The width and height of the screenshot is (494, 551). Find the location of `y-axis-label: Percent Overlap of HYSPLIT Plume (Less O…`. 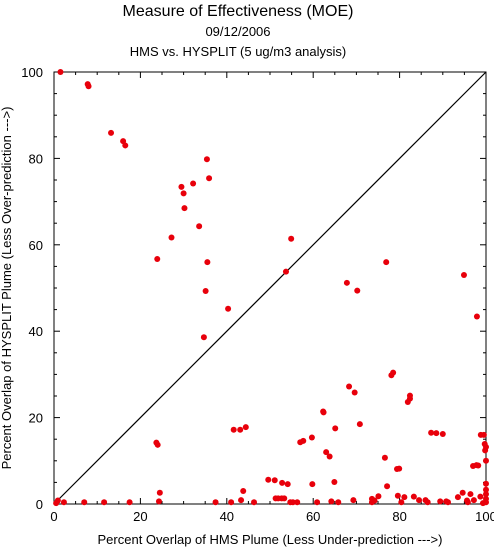

y-axis-label: Percent Overlap of HYSPLIT Plume (Less O… is located at coordinates (7, 288).